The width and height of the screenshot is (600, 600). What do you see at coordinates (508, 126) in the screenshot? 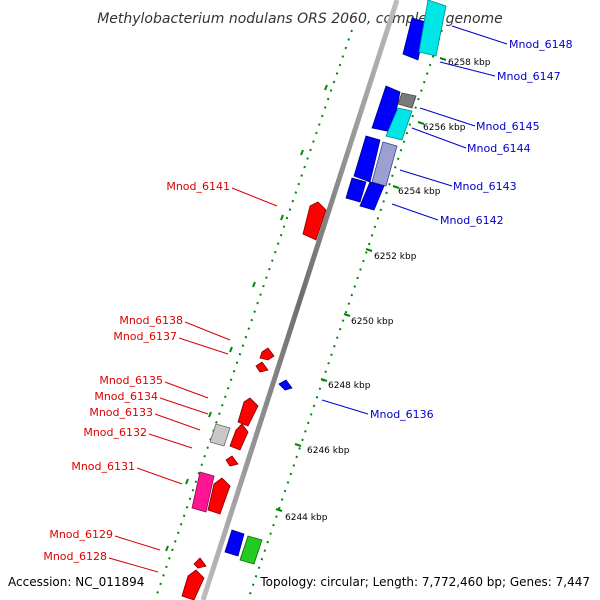
I see `label-mnod-6145: Mnod_6145` at bounding box center [508, 126].